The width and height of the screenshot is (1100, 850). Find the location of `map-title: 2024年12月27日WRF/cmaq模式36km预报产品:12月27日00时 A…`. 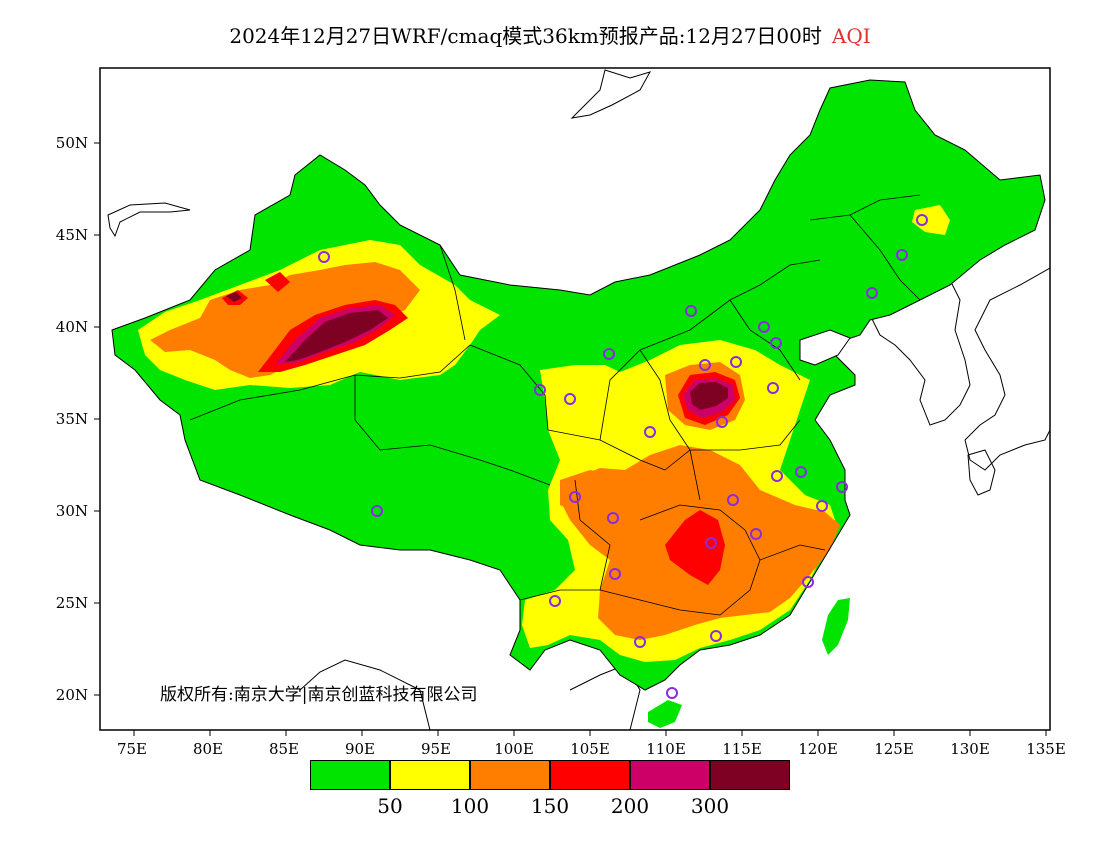

map-title: 2024年12月27日WRF/cmaq模式36km预报产品:12月27日00时 A… is located at coordinates (550, 34).